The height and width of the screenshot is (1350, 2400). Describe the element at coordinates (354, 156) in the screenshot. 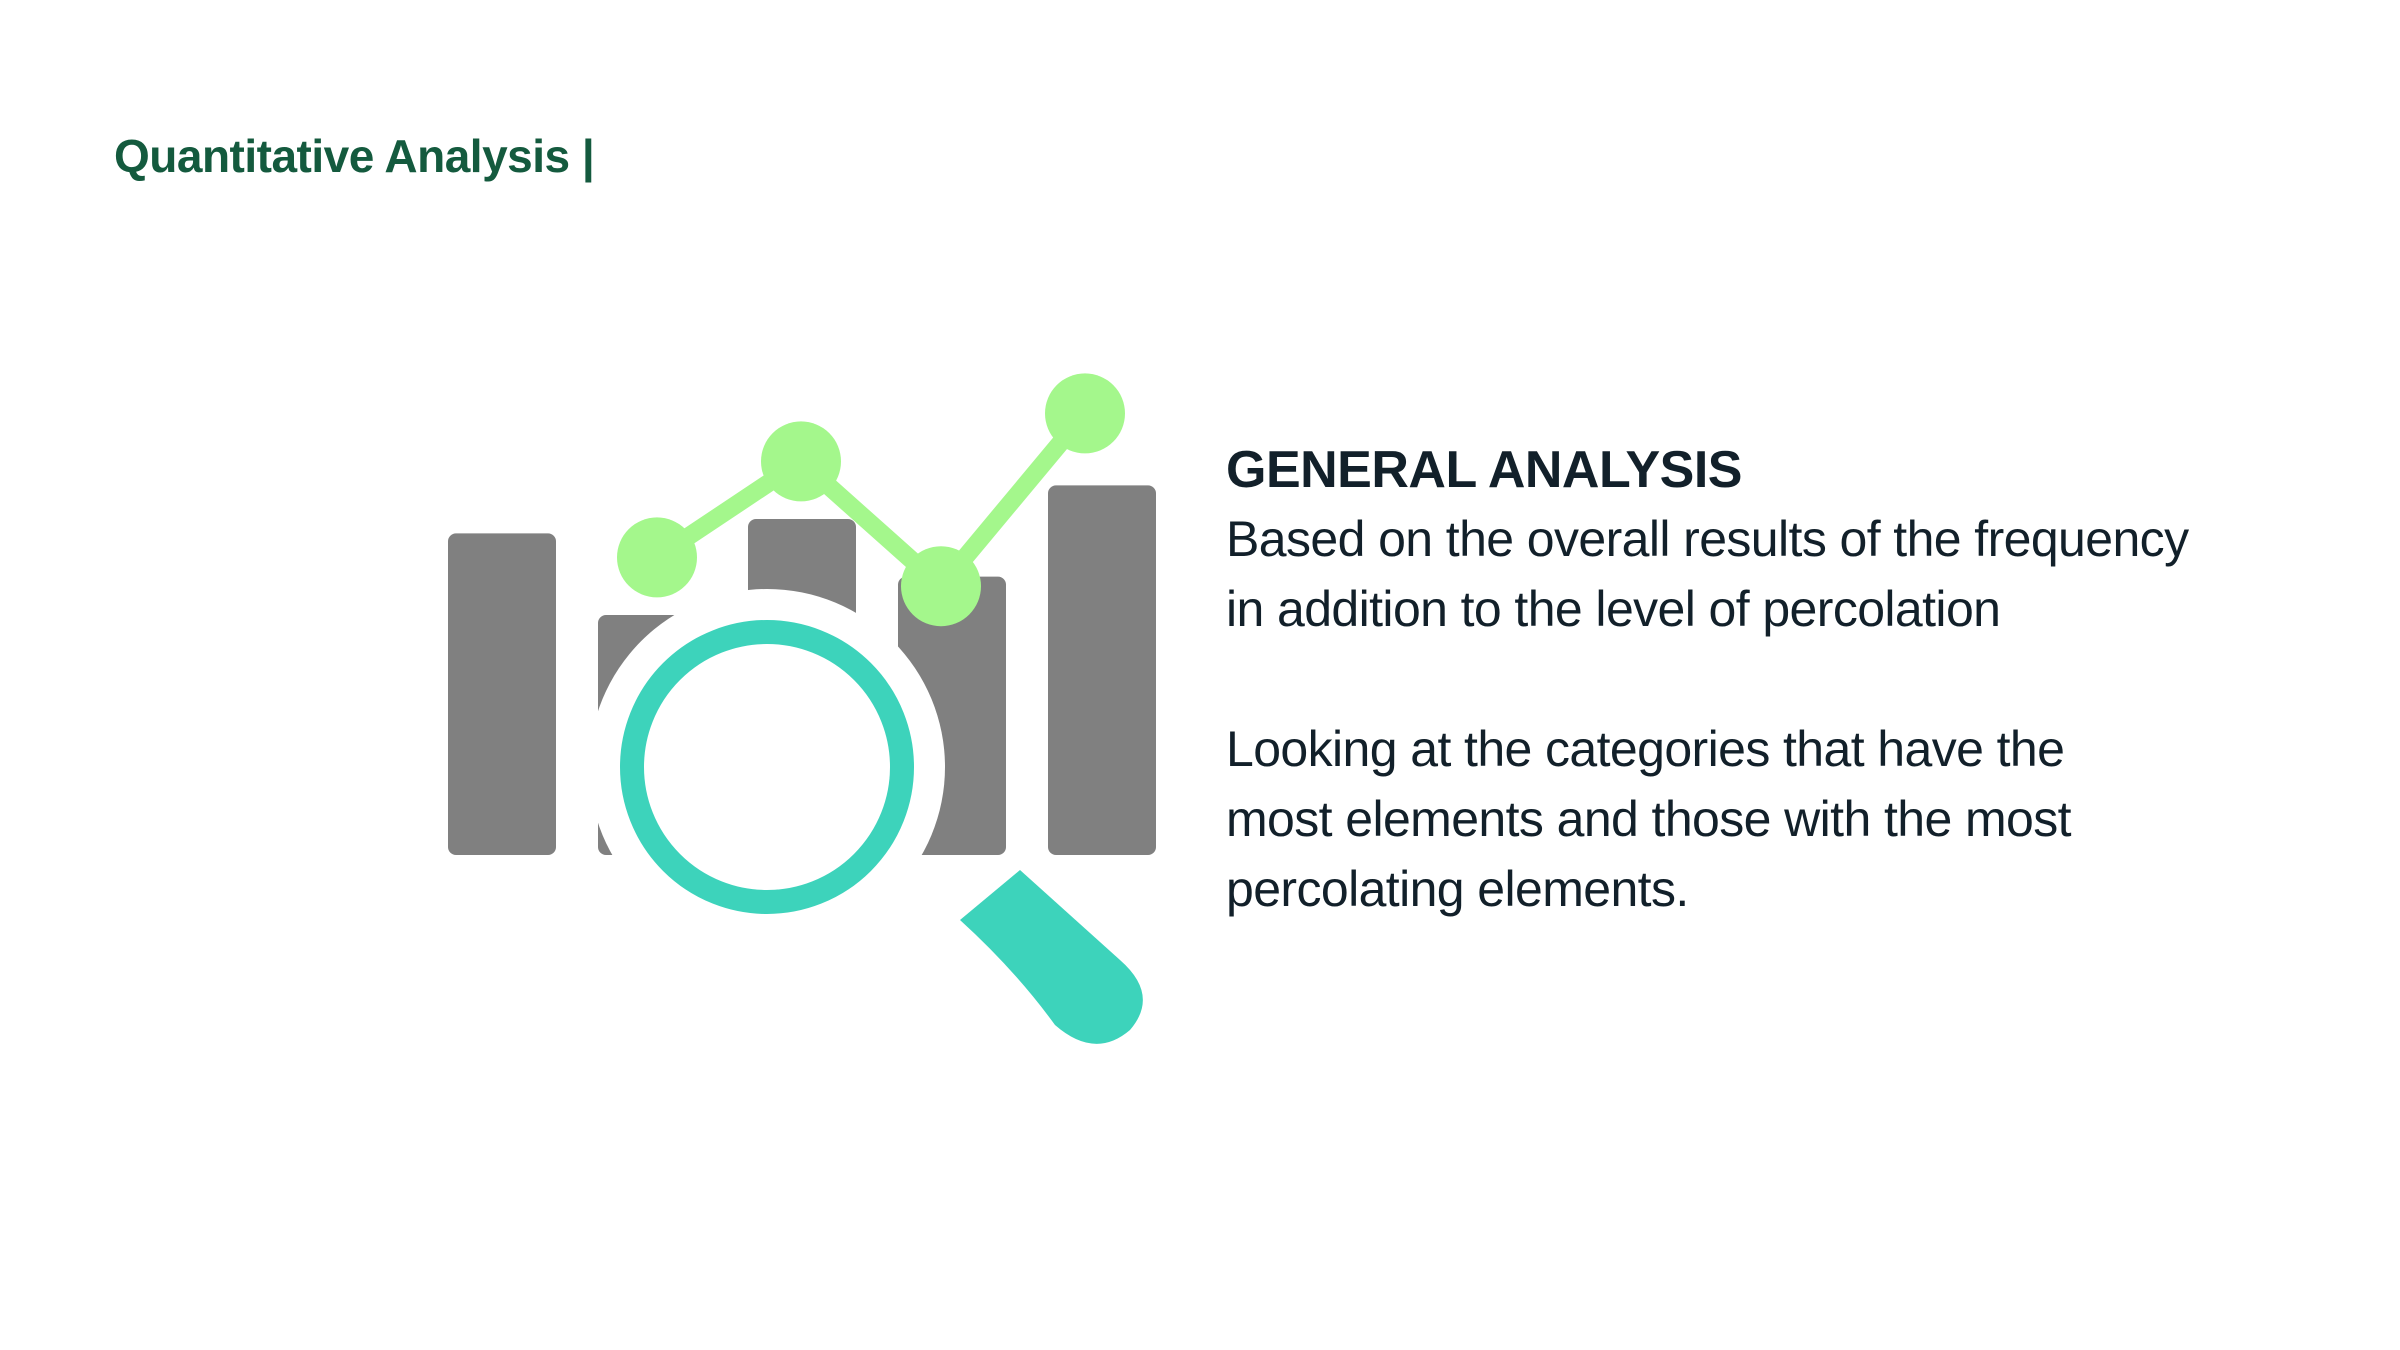

I see `slide-title: Quantitative Analysis |` at that location.